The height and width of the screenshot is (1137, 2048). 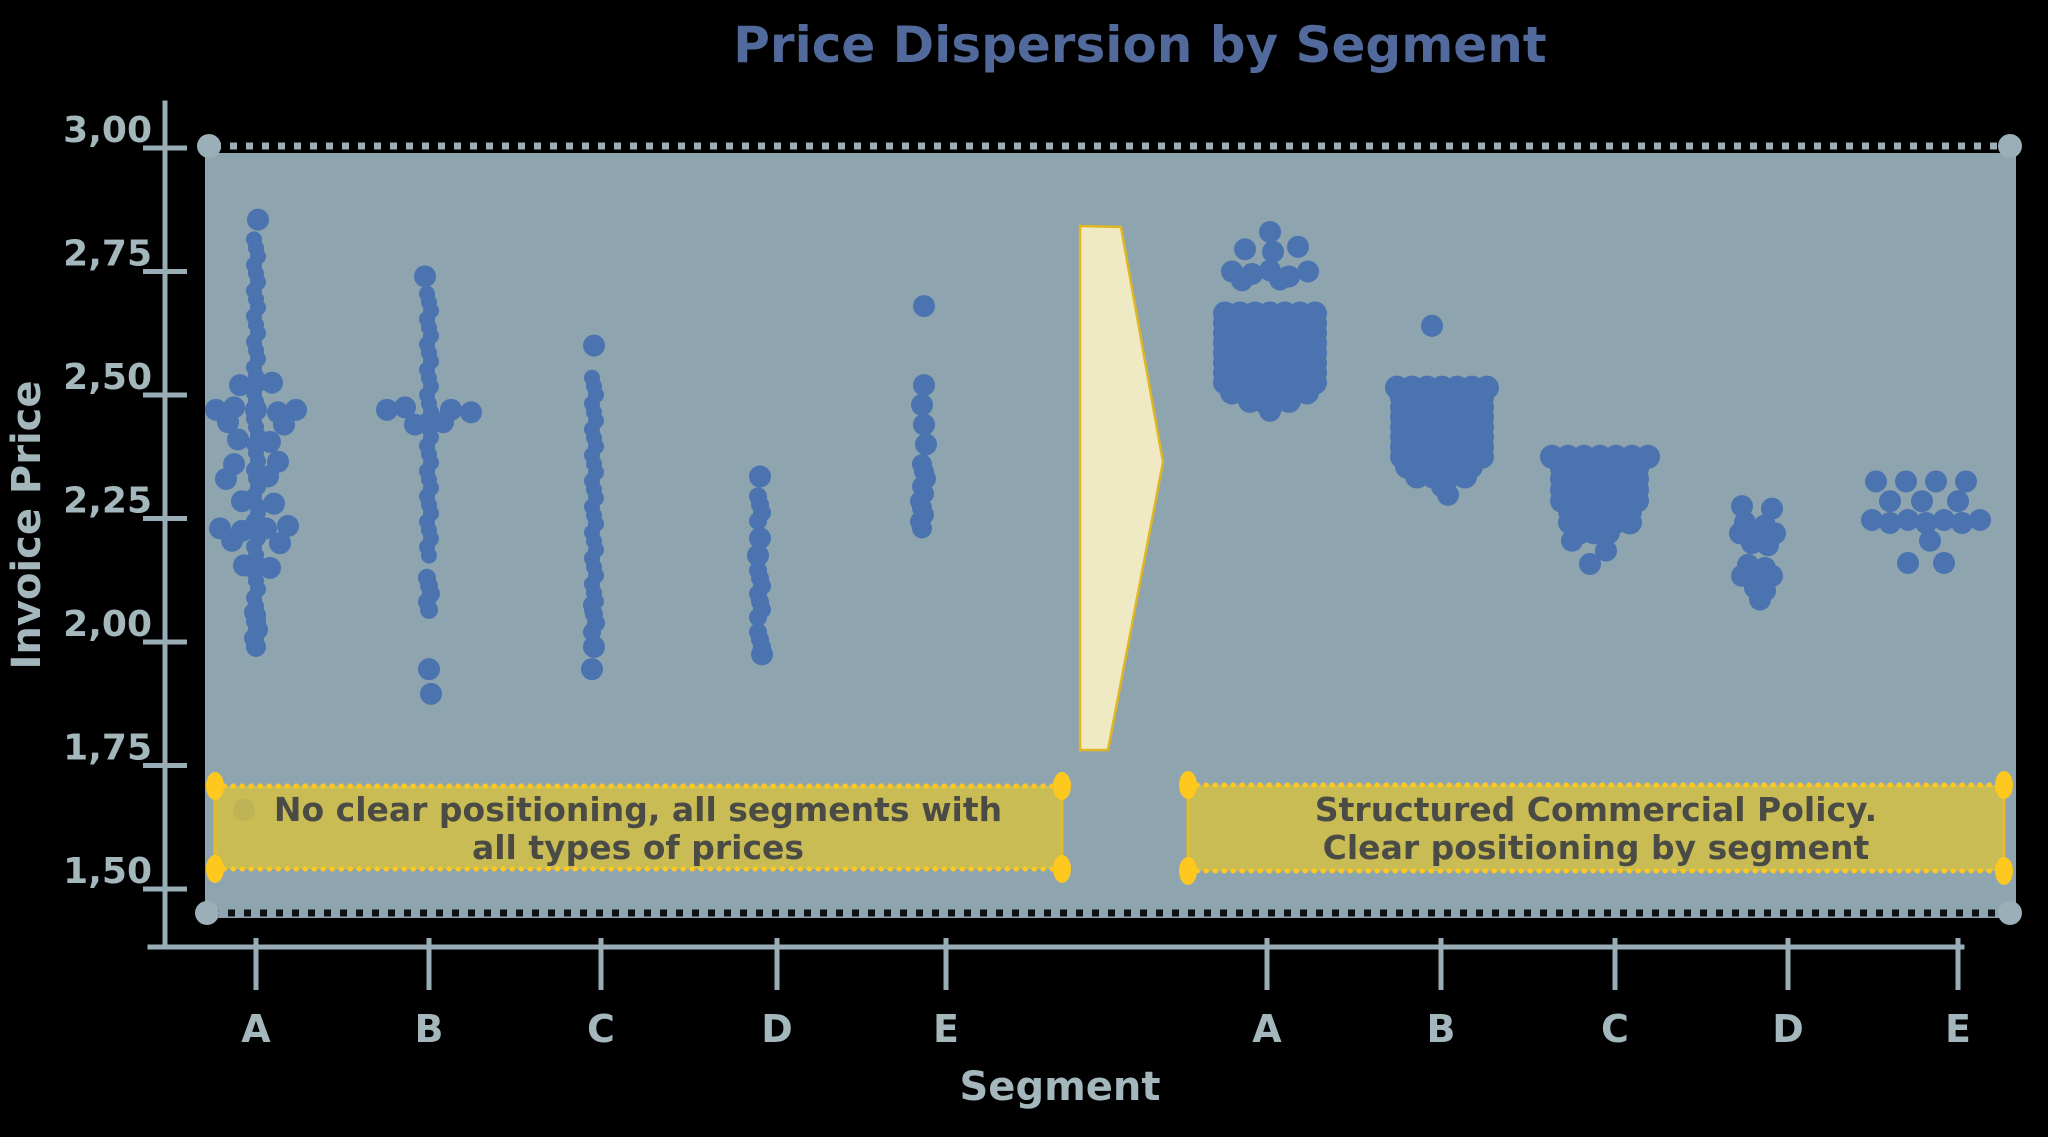 I want to click on y-tick-label: 2,75, so click(x=107, y=254).